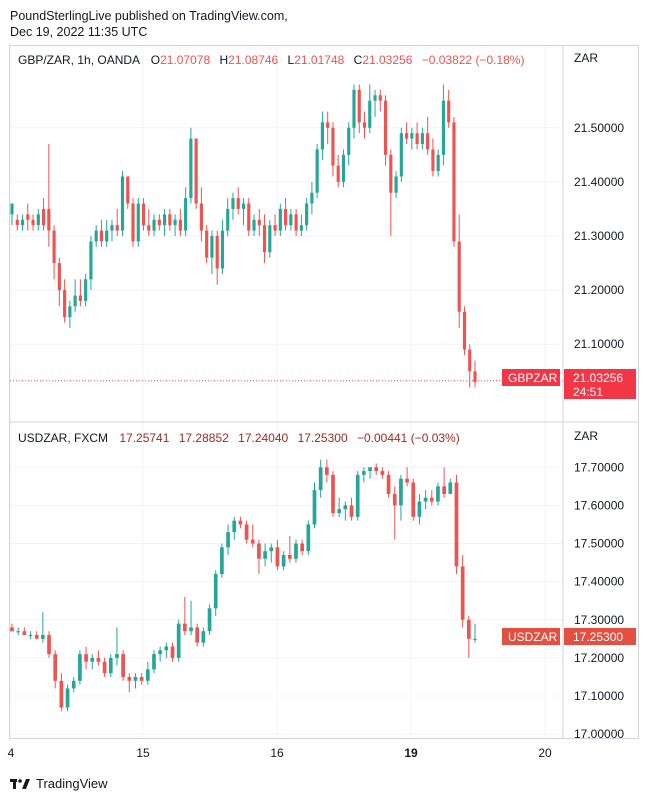 The height and width of the screenshot is (802, 651). What do you see at coordinates (263, 438) in the screenshot?
I see `usd-low-value: 17.24040` at bounding box center [263, 438].